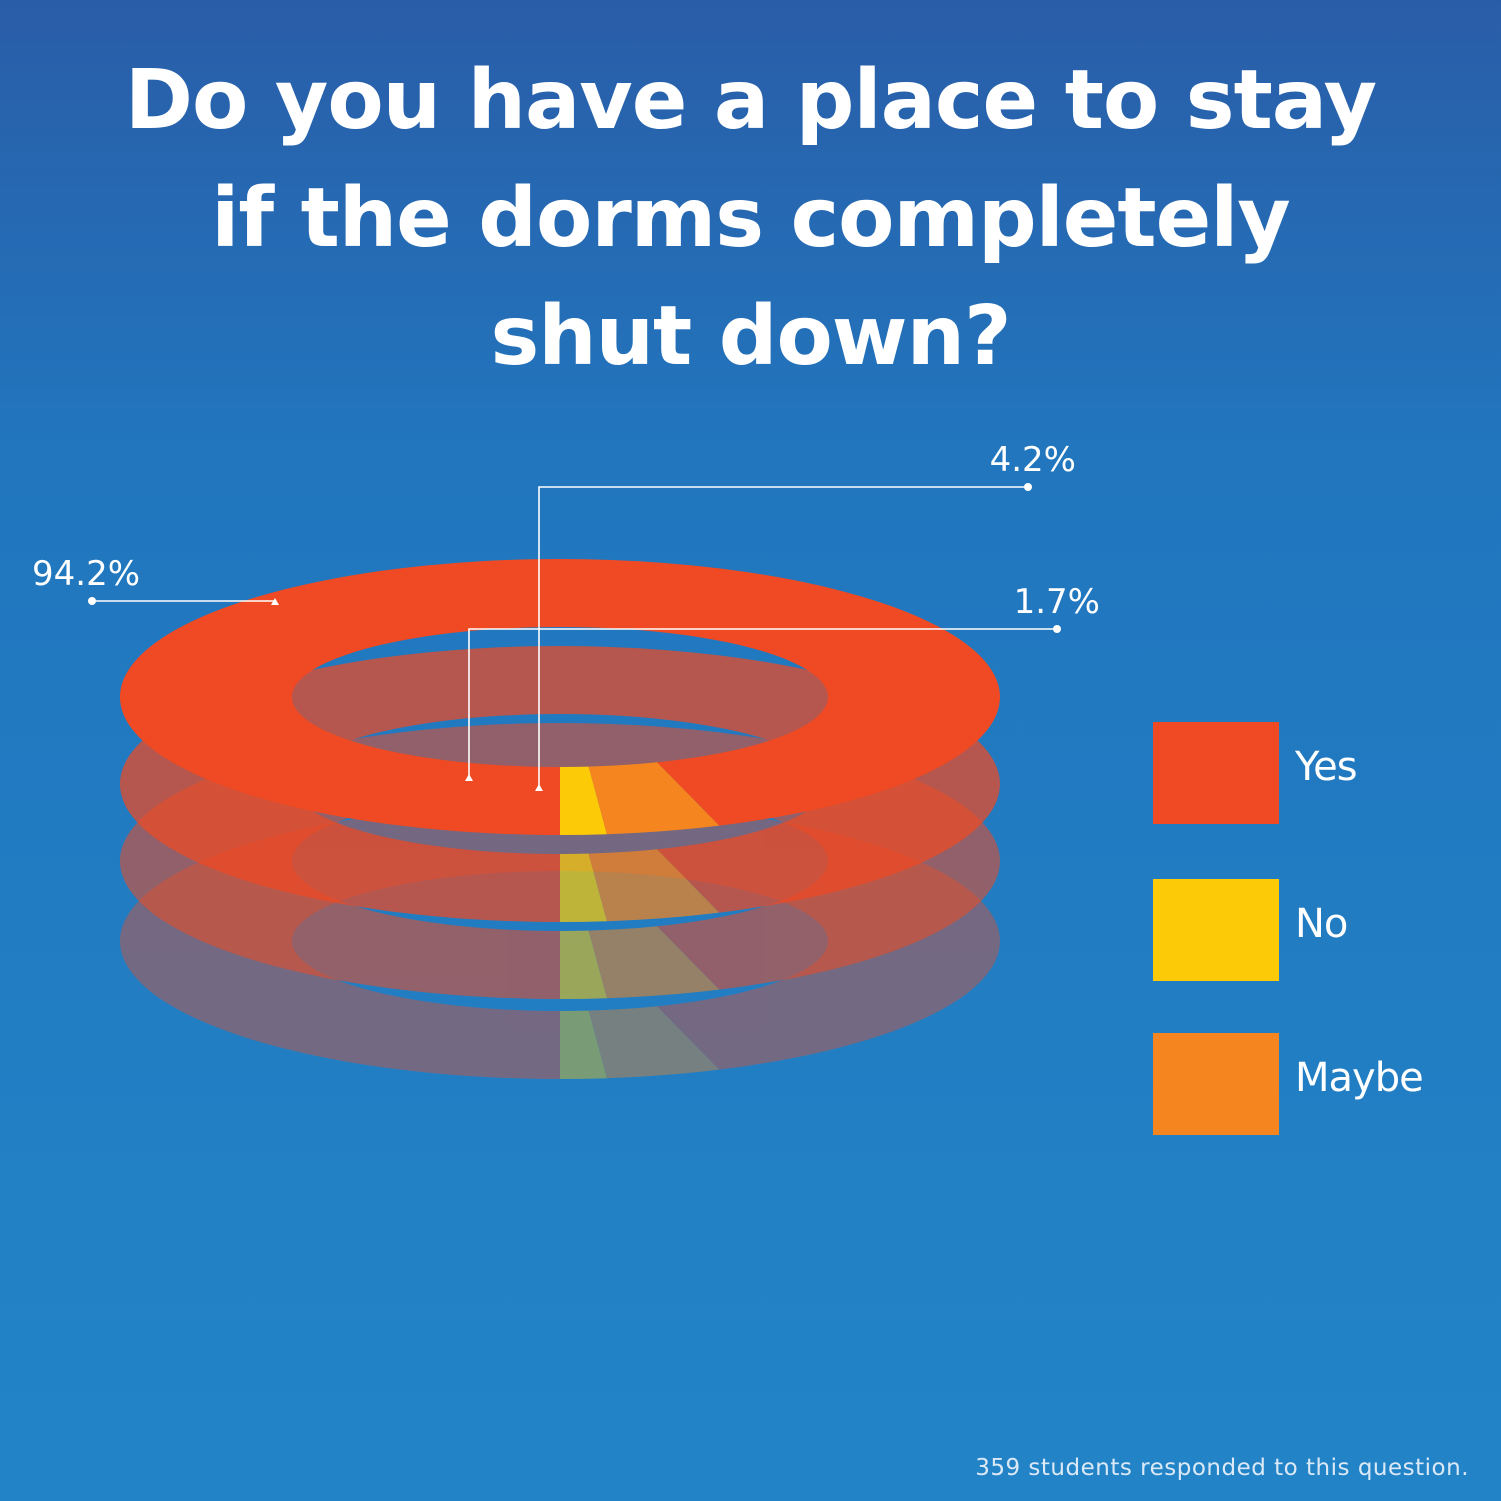 Image resolution: width=1501 pixels, height=1501 pixels. Describe the element at coordinates (1326, 767) in the screenshot. I see `legend-label-yes: Yes` at that location.